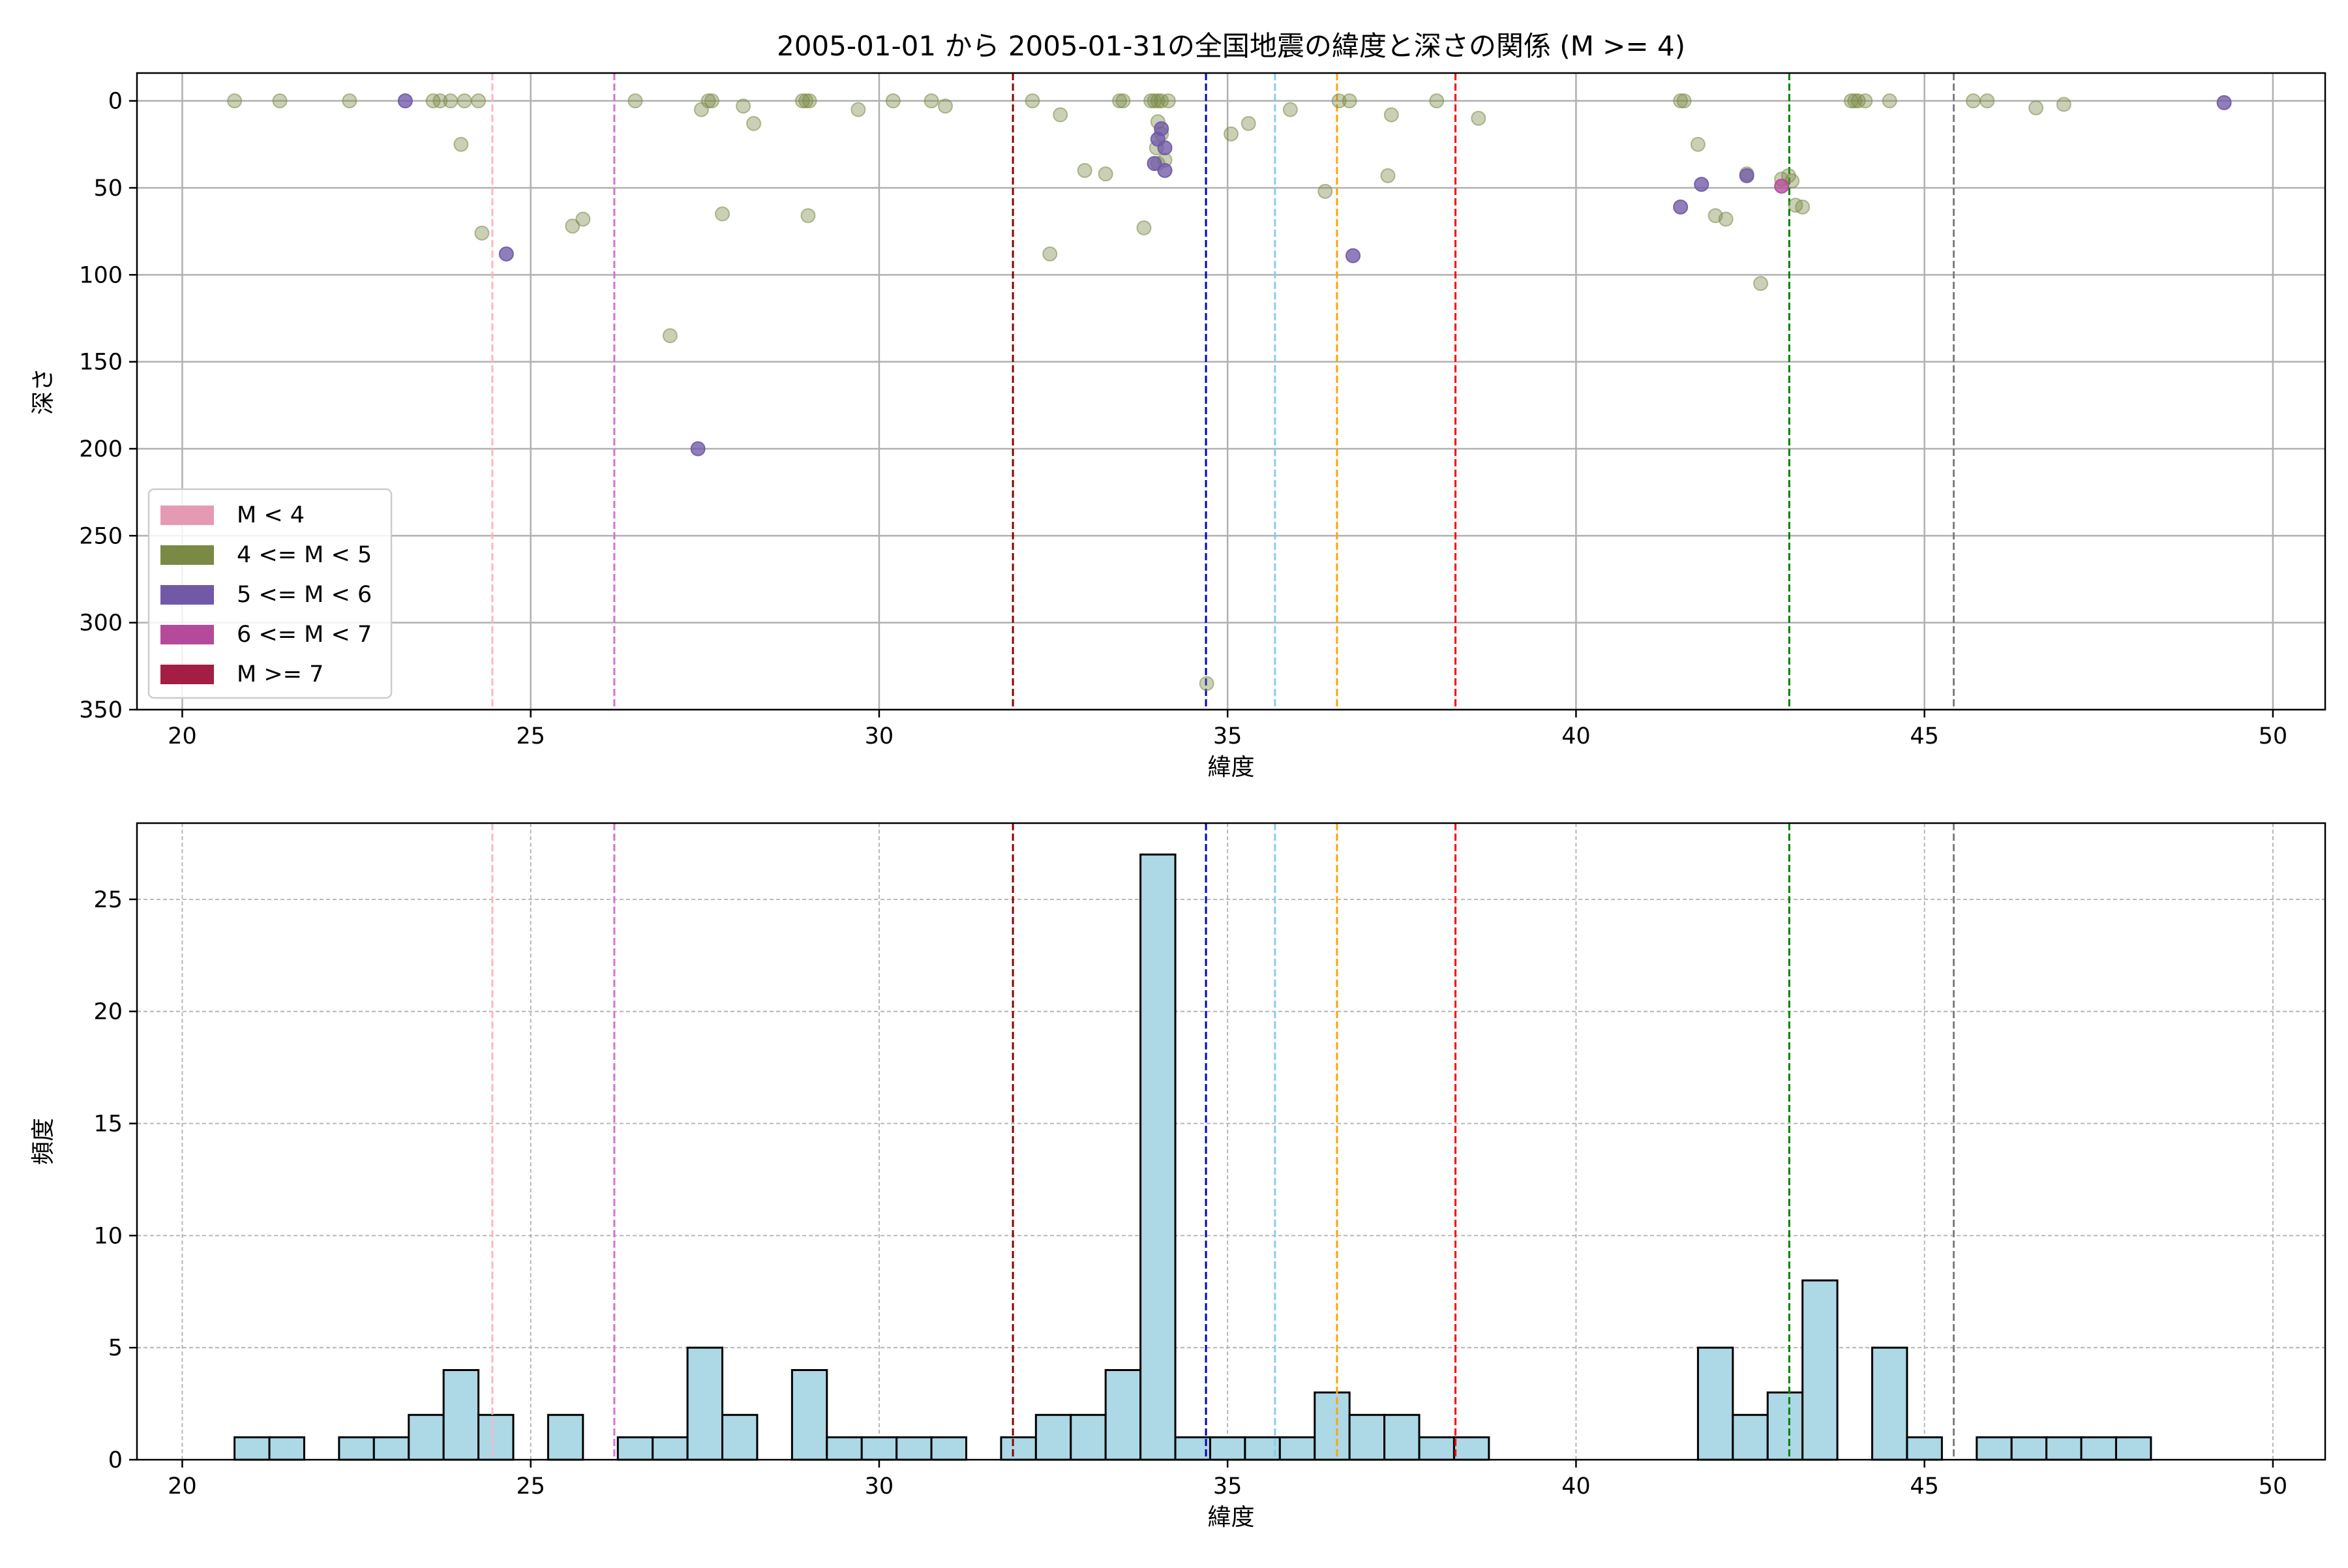  Describe the element at coordinates (305, 595) in the screenshot. I see `legend-label: 5 <= M < 6` at that location.